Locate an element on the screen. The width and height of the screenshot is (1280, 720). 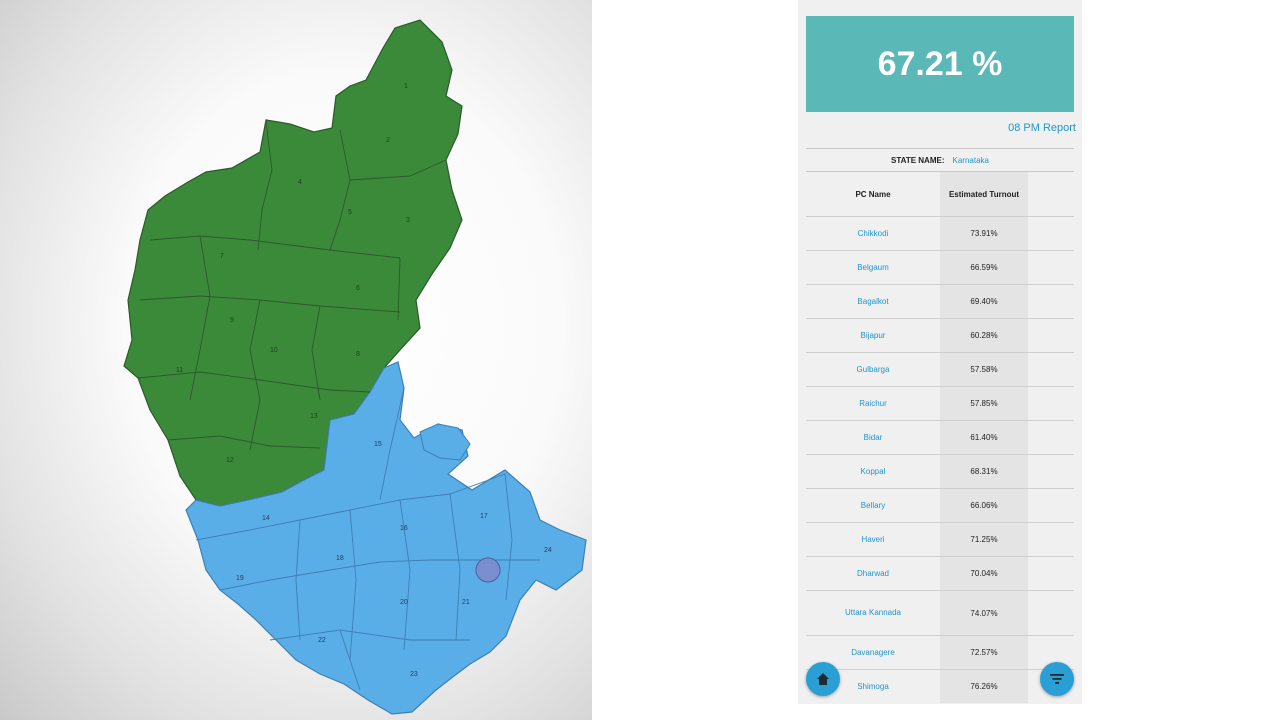
map-label-8: 8 is located at coordinates (358, 354).